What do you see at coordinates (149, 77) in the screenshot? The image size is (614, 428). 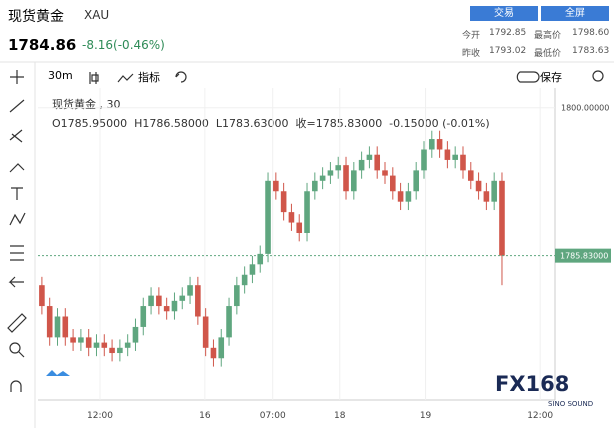 I see `indicators: 指标` at bounding box center [149, 77].